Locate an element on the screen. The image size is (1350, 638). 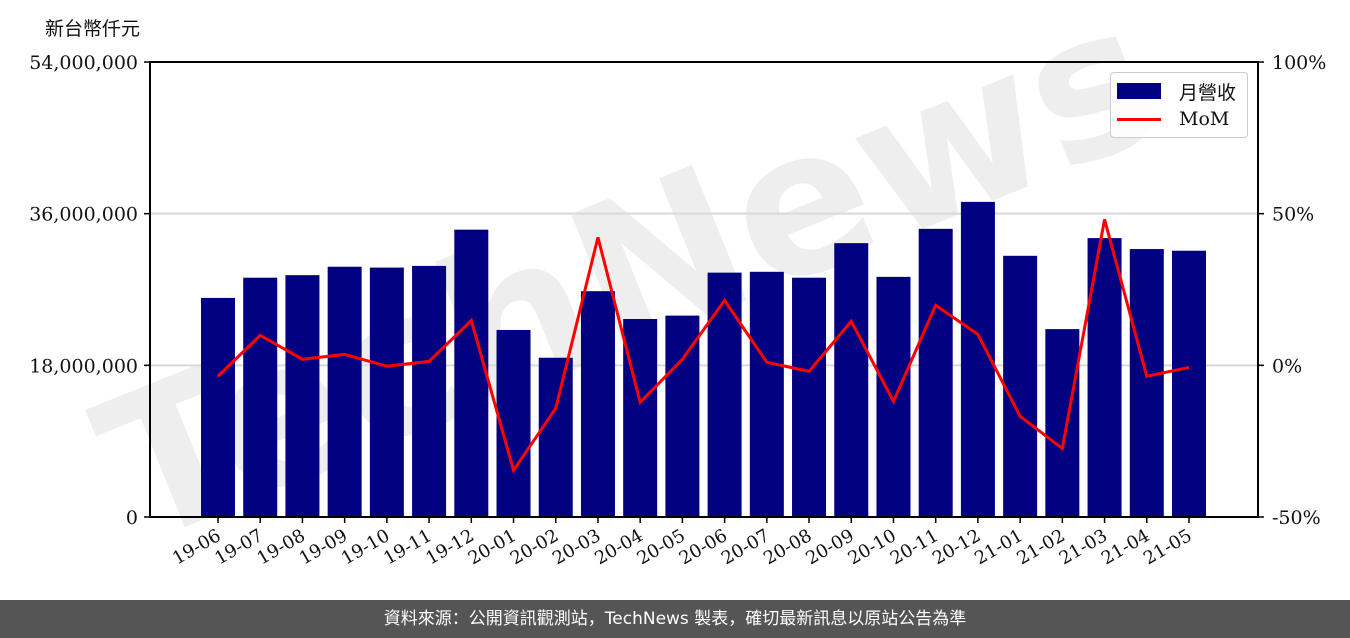
y2-tick-label: -50% is located at coordinates (1296, 518).